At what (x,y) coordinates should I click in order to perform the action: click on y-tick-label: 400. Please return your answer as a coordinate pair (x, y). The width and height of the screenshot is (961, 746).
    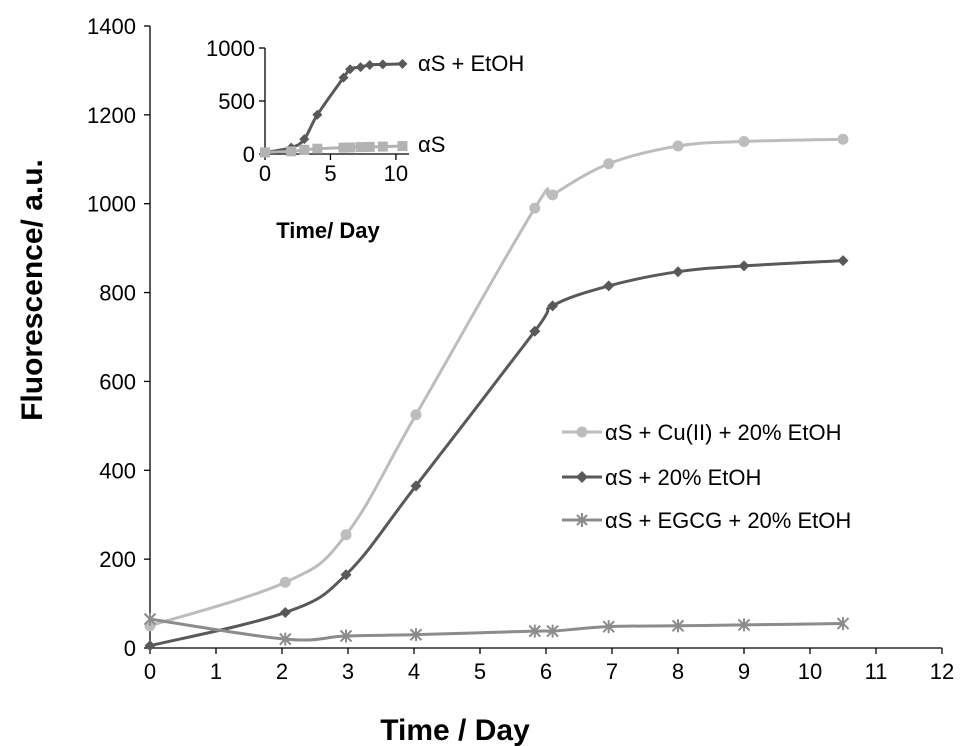
    Looking at the image, I should click on (117, 470).